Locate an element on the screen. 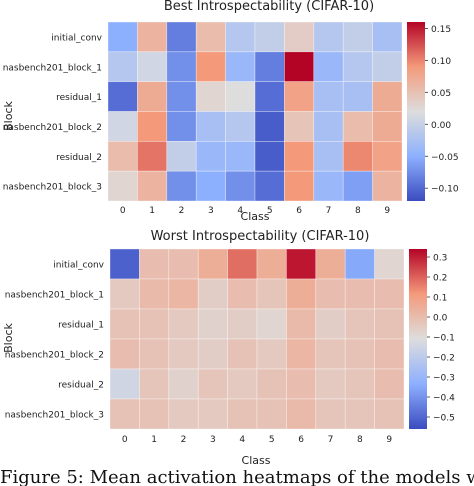 Image resolution: width=474 pixels, height=486 pixels. column-label: 9 is located at coordinates (387, 211).